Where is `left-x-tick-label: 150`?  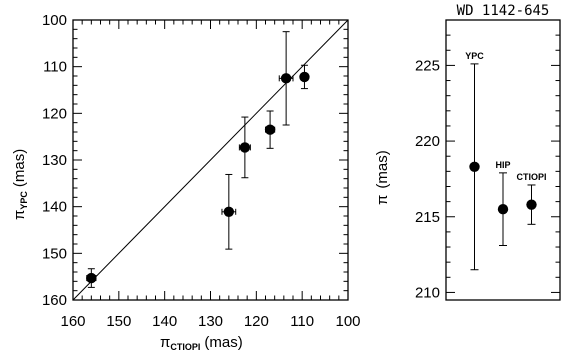
left-x-tick-label: 150 is located at coordinates (118, 321).